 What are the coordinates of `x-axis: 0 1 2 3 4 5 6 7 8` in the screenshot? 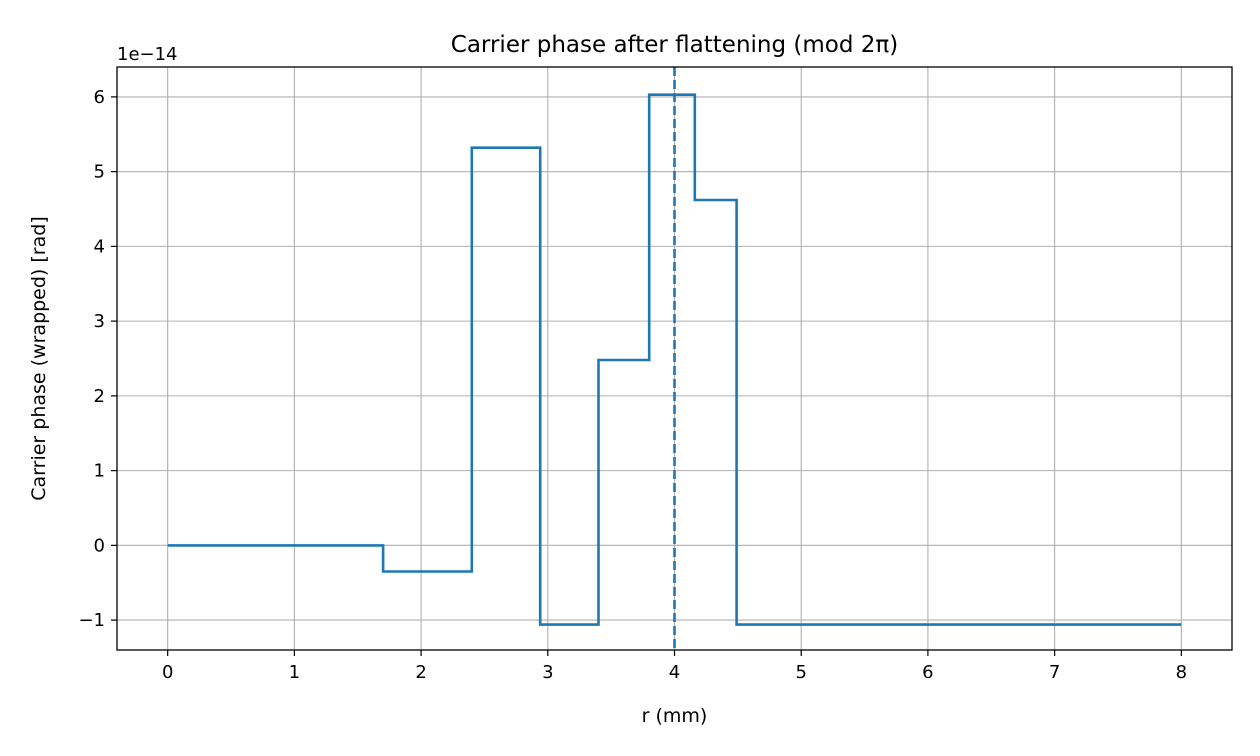 It's located at (674, 666).